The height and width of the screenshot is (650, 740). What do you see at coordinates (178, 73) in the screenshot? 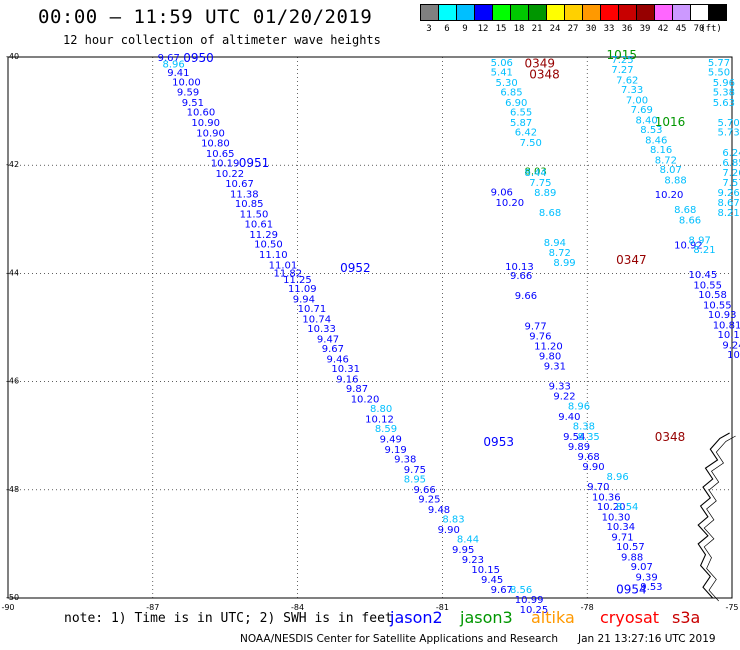
I see `swh-value-jason2: 9.41` at bounding box center [178, 73].